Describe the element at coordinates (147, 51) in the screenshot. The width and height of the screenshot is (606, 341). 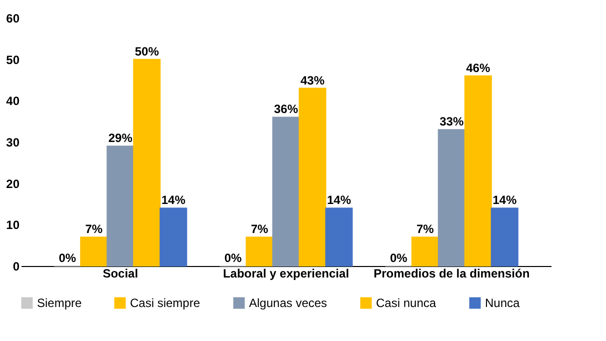
I see `data-label: 50%` at that location.